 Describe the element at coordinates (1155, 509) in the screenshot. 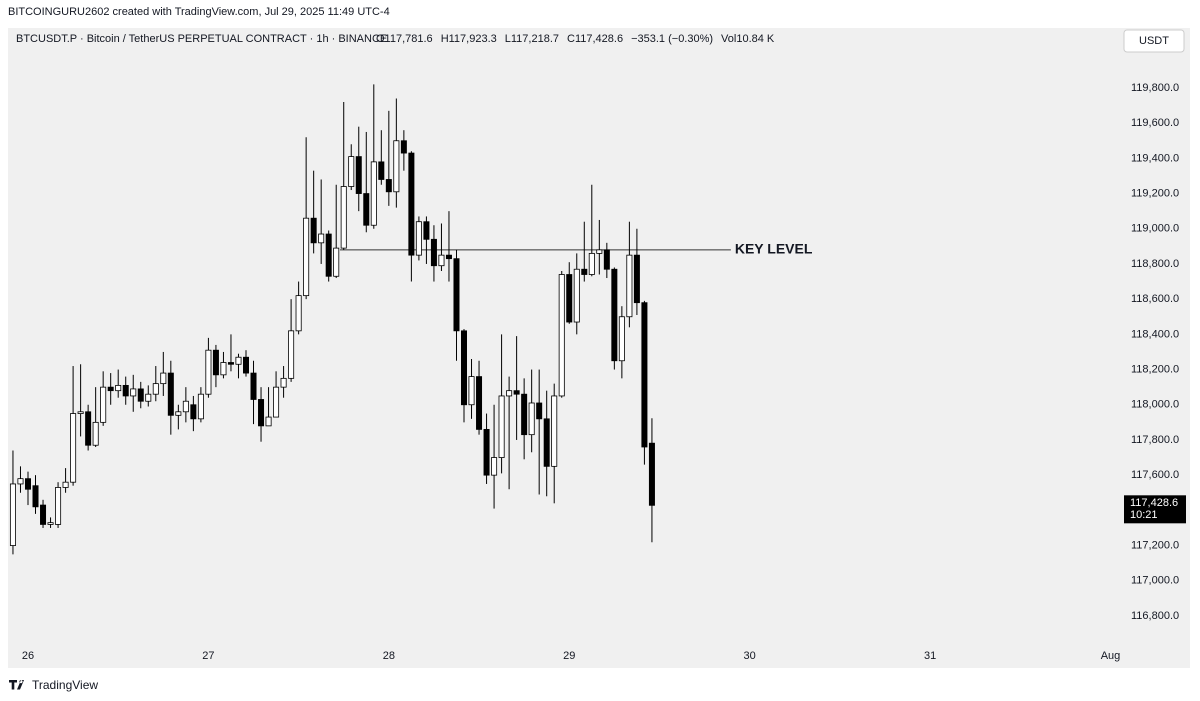

I see `last-price-box` at that location.